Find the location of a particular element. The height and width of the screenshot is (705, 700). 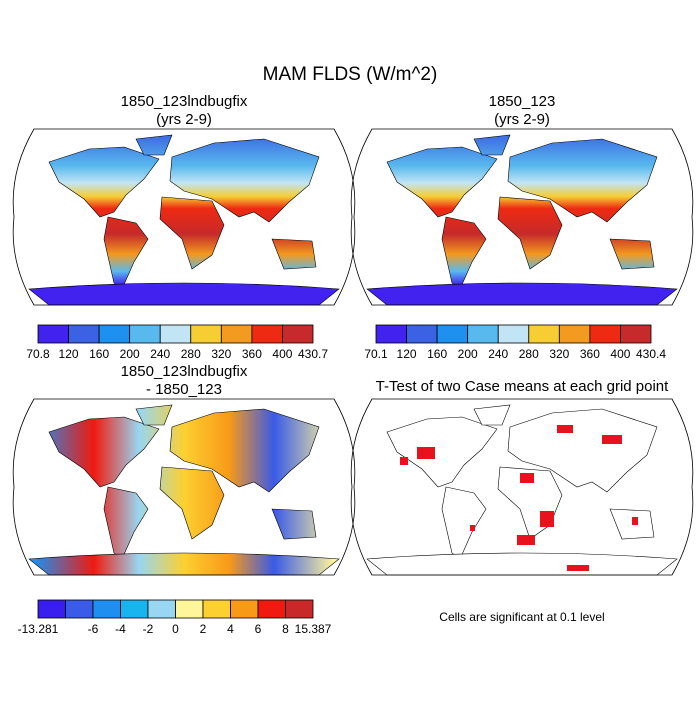

panel-title: - 1850_123 is located at coordinates (184, 389).